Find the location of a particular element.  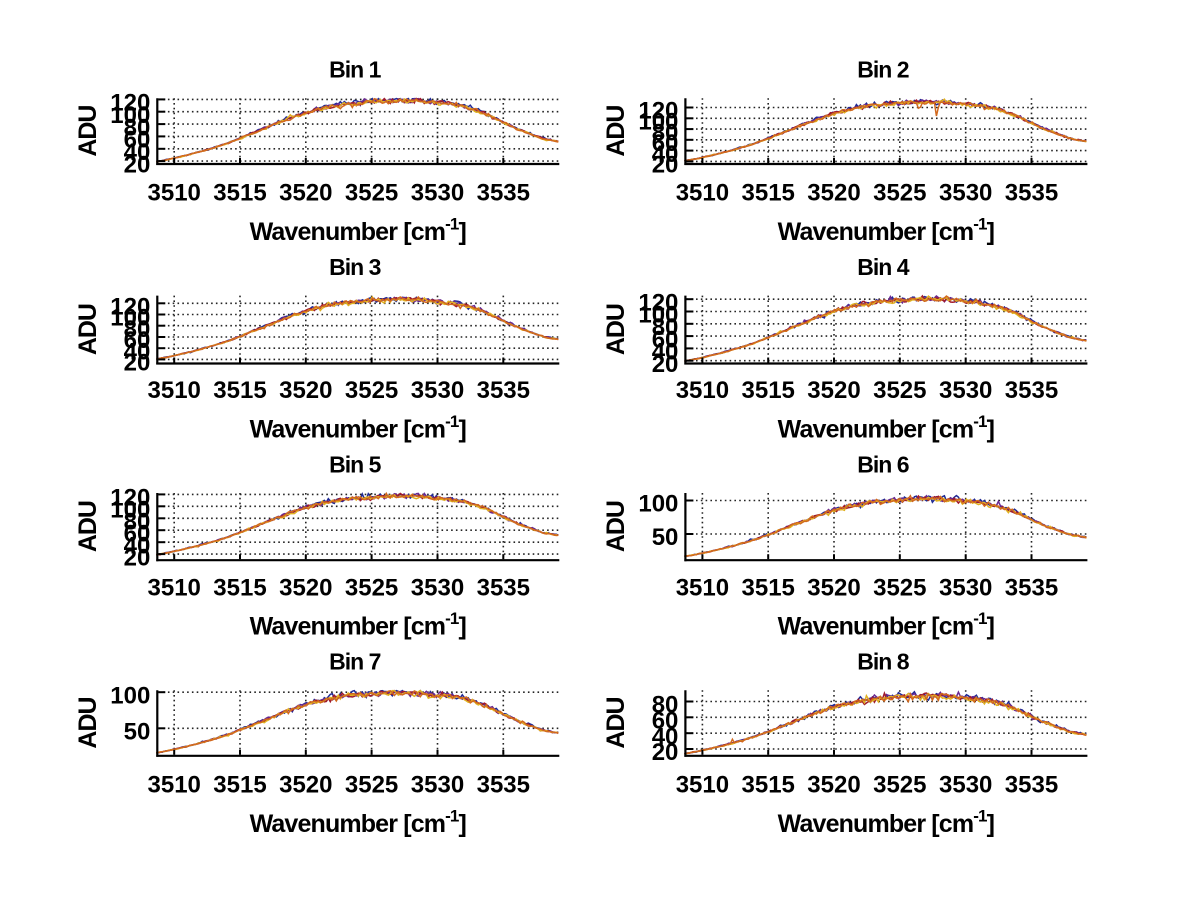

svg-text: Bin 3 is located at coordinates (354, 267).